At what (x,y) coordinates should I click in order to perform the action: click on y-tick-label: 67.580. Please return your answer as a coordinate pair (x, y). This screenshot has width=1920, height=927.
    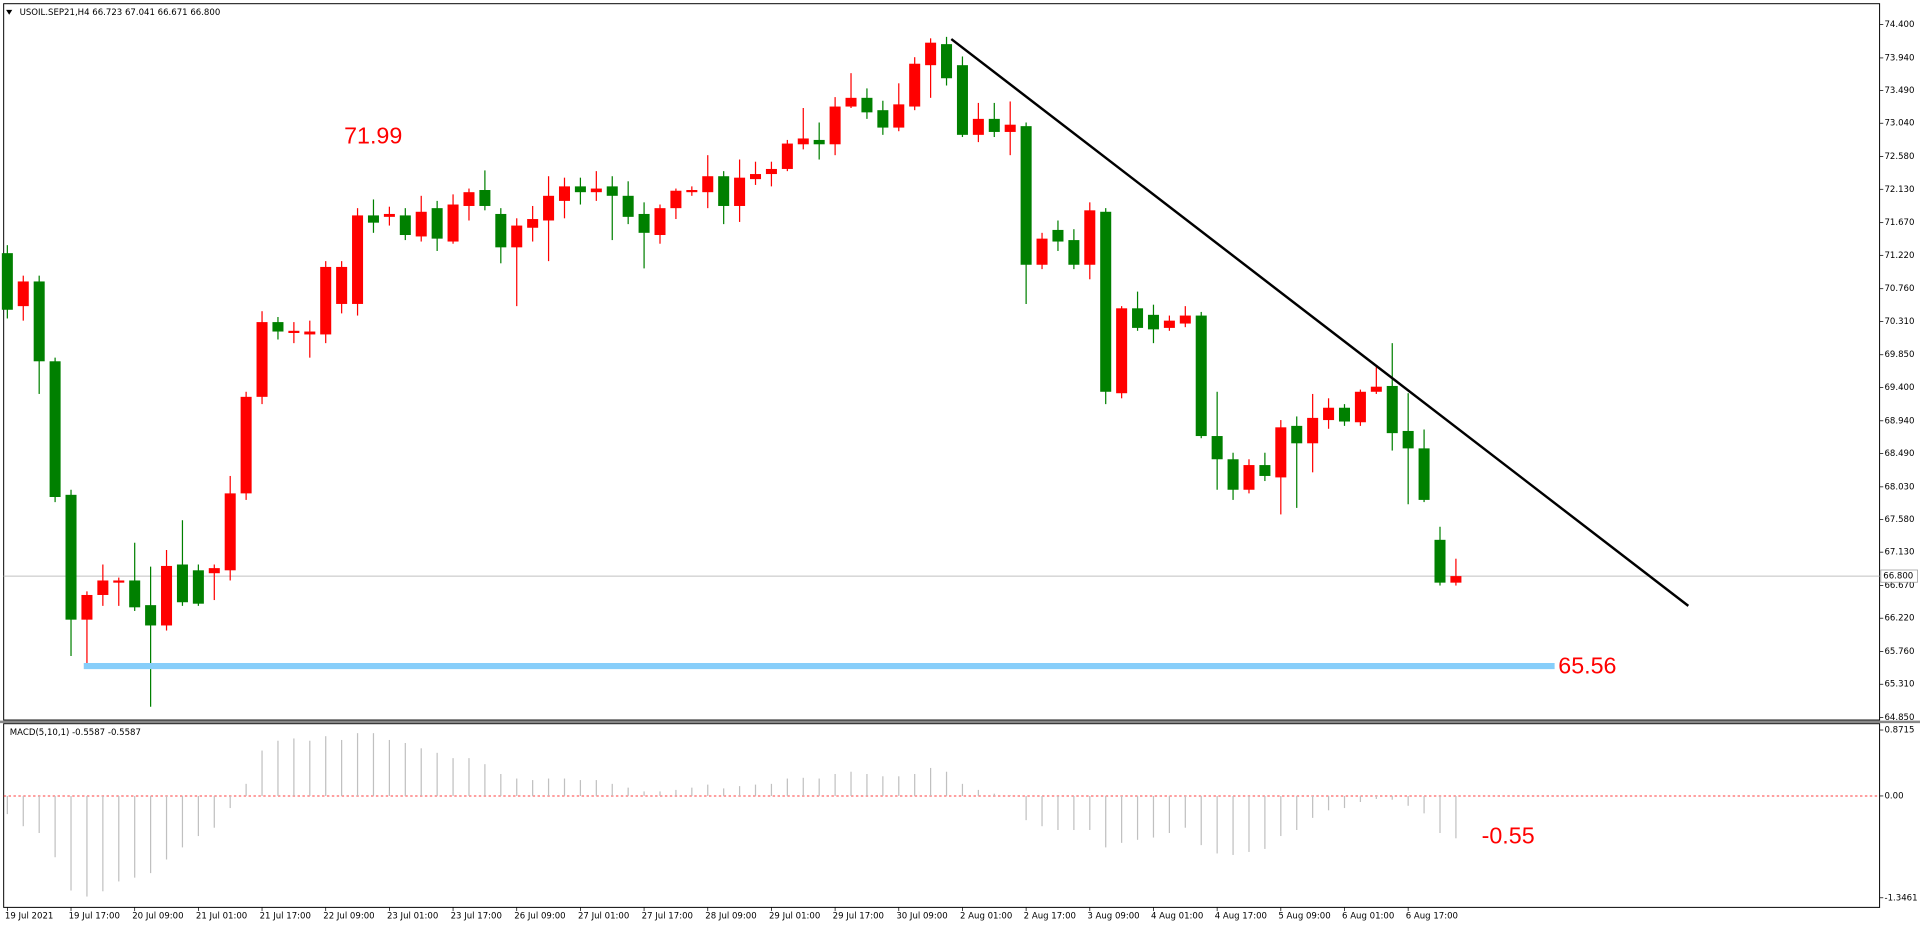
    Looking at the image, I should click on (1899, 520).